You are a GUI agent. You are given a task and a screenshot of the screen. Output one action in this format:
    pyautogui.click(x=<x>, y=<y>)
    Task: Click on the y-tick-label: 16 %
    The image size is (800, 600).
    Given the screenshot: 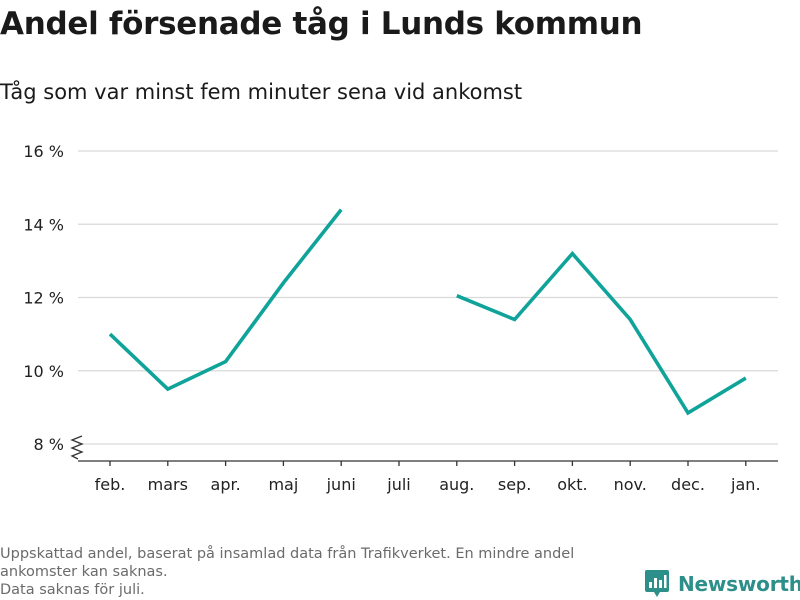 What is the action you would take?
    pyautogui.click(x=43, y=151)
    